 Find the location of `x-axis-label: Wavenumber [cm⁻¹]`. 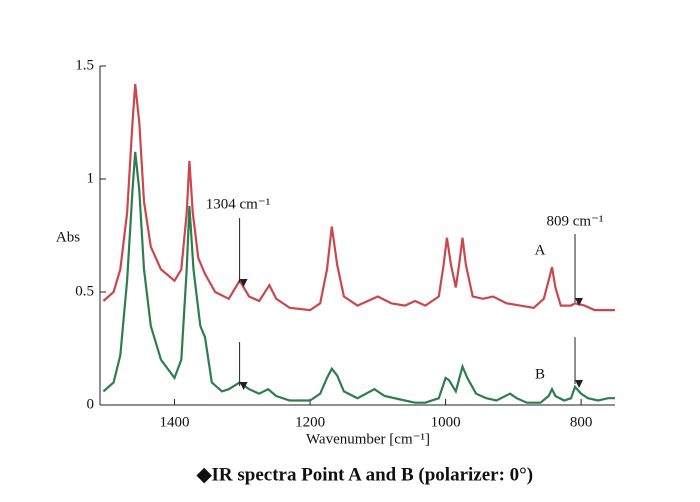

x-axis-label: Wavenumber [cm⁻¹] is located at coordinates (368, 439).